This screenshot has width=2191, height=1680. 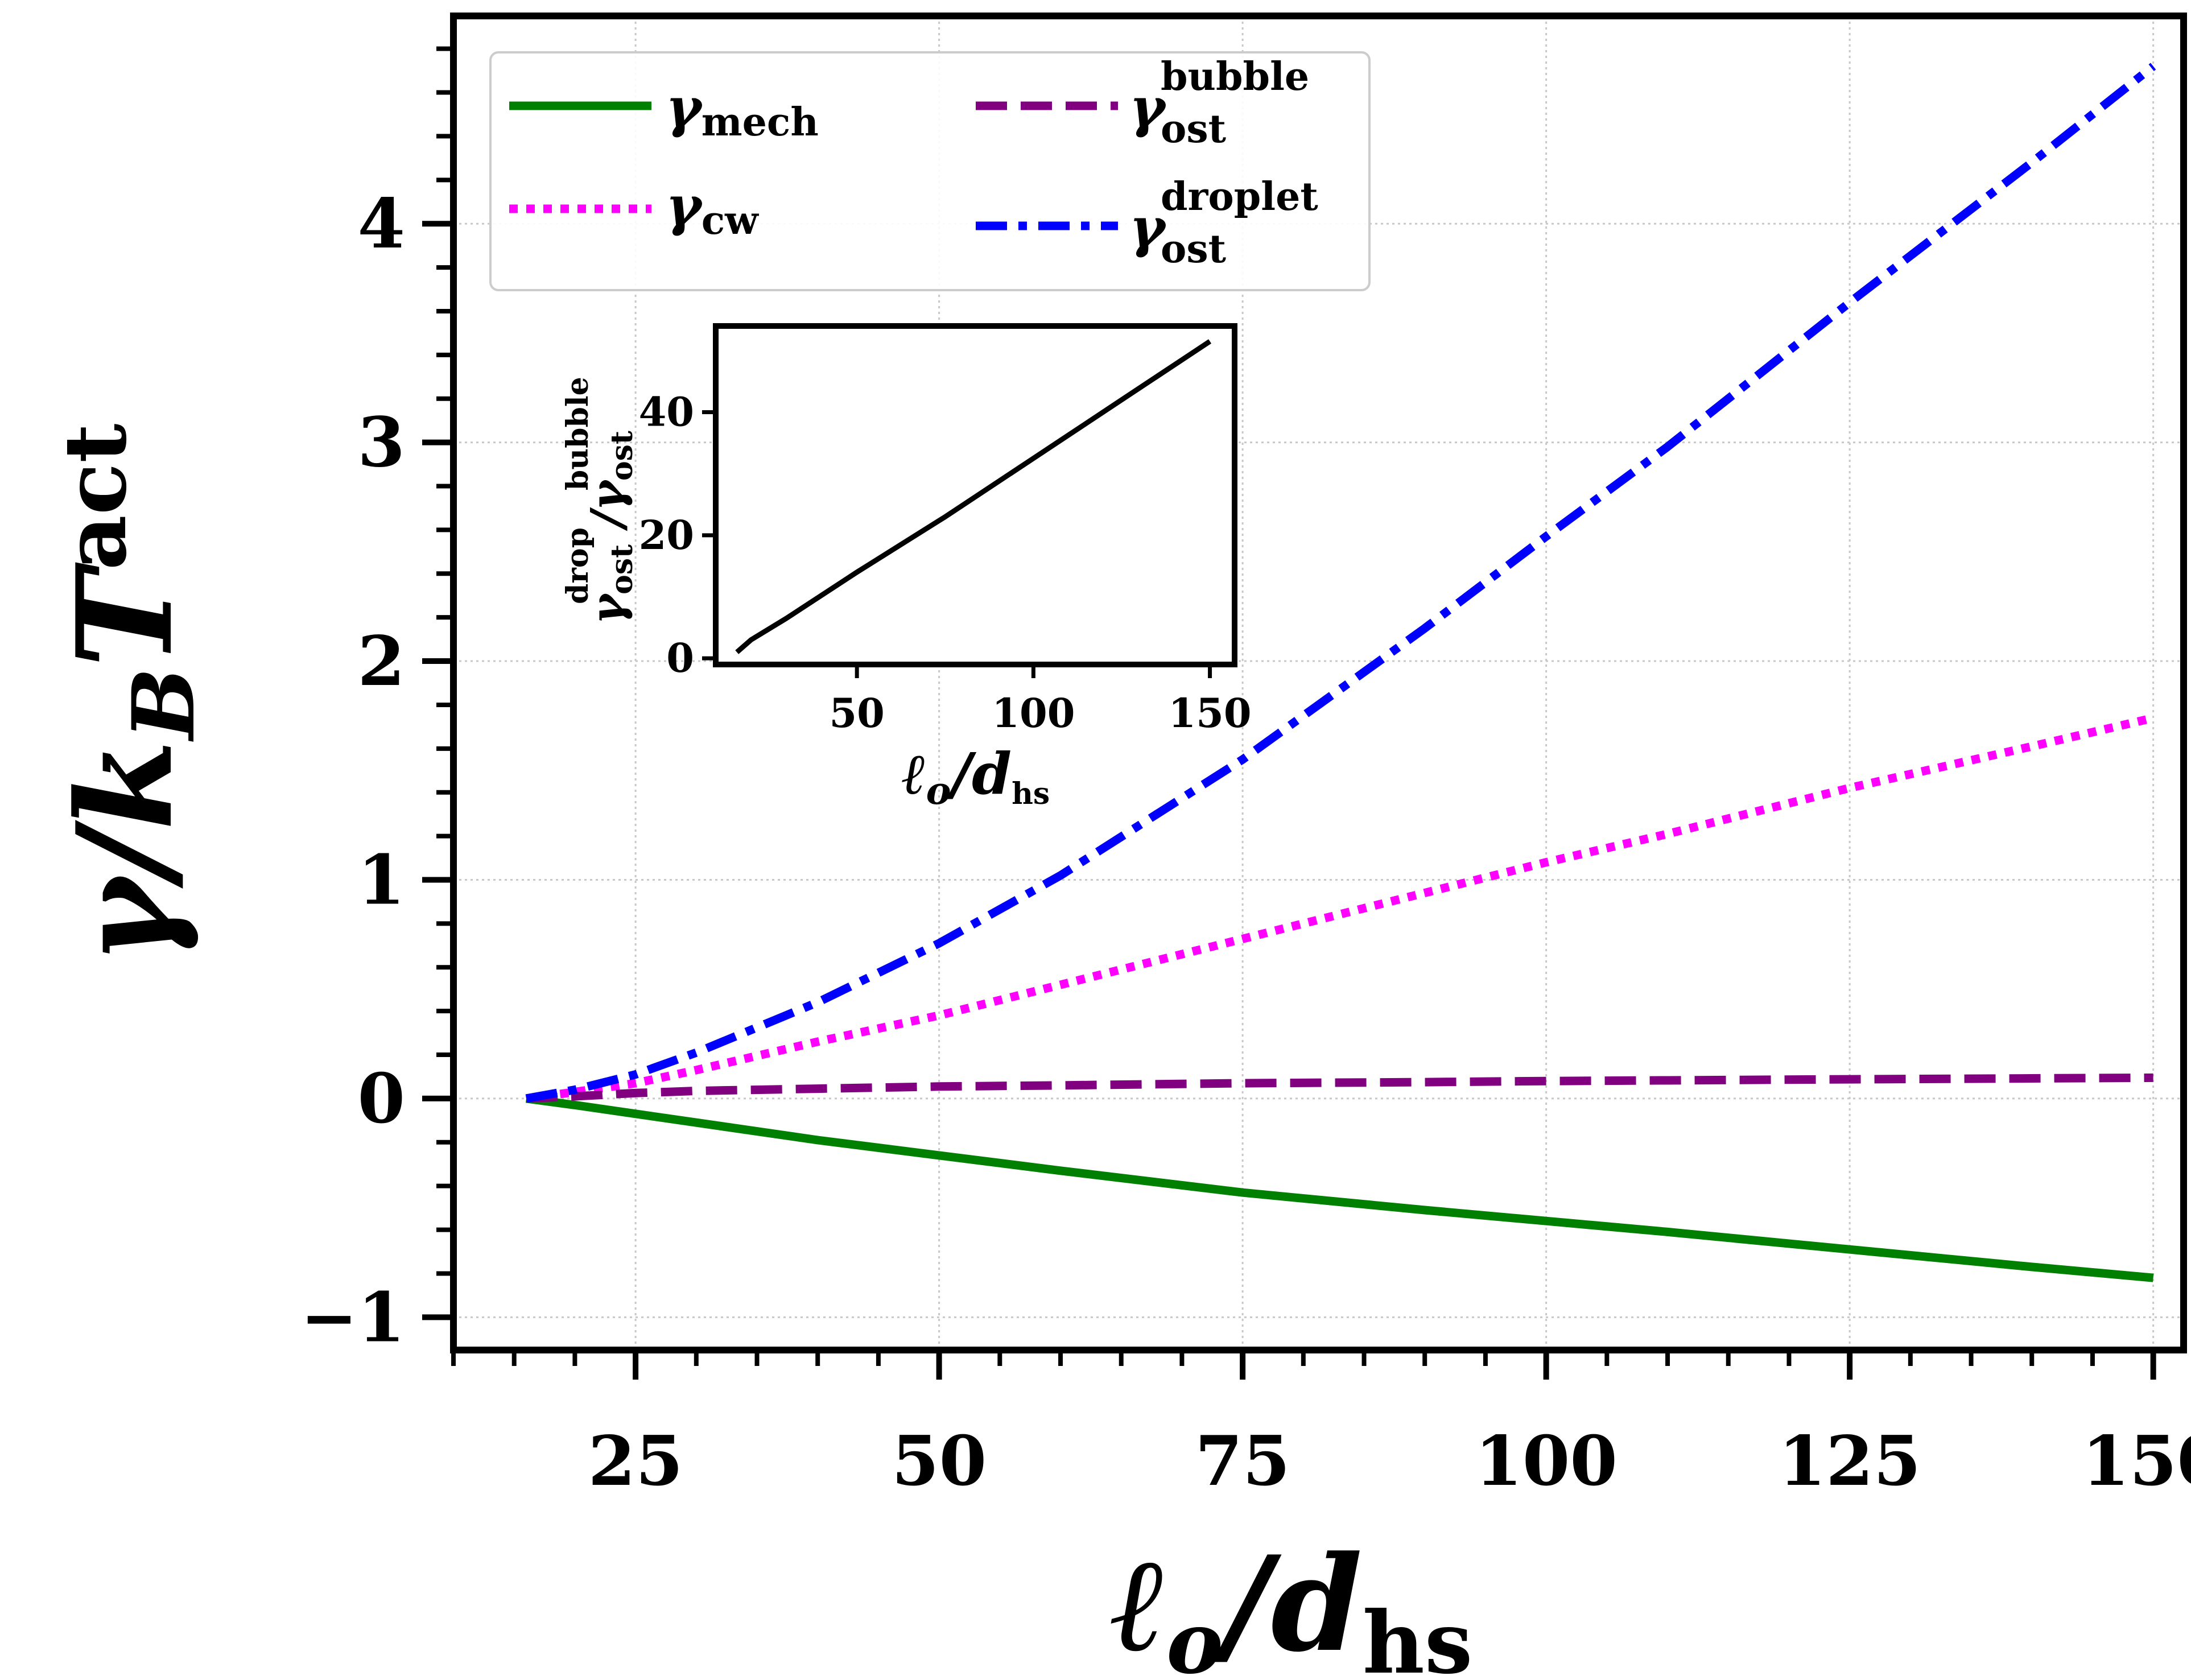 I want to click on x-axis-title-slash: /d, so click(x=1287, y=1604).